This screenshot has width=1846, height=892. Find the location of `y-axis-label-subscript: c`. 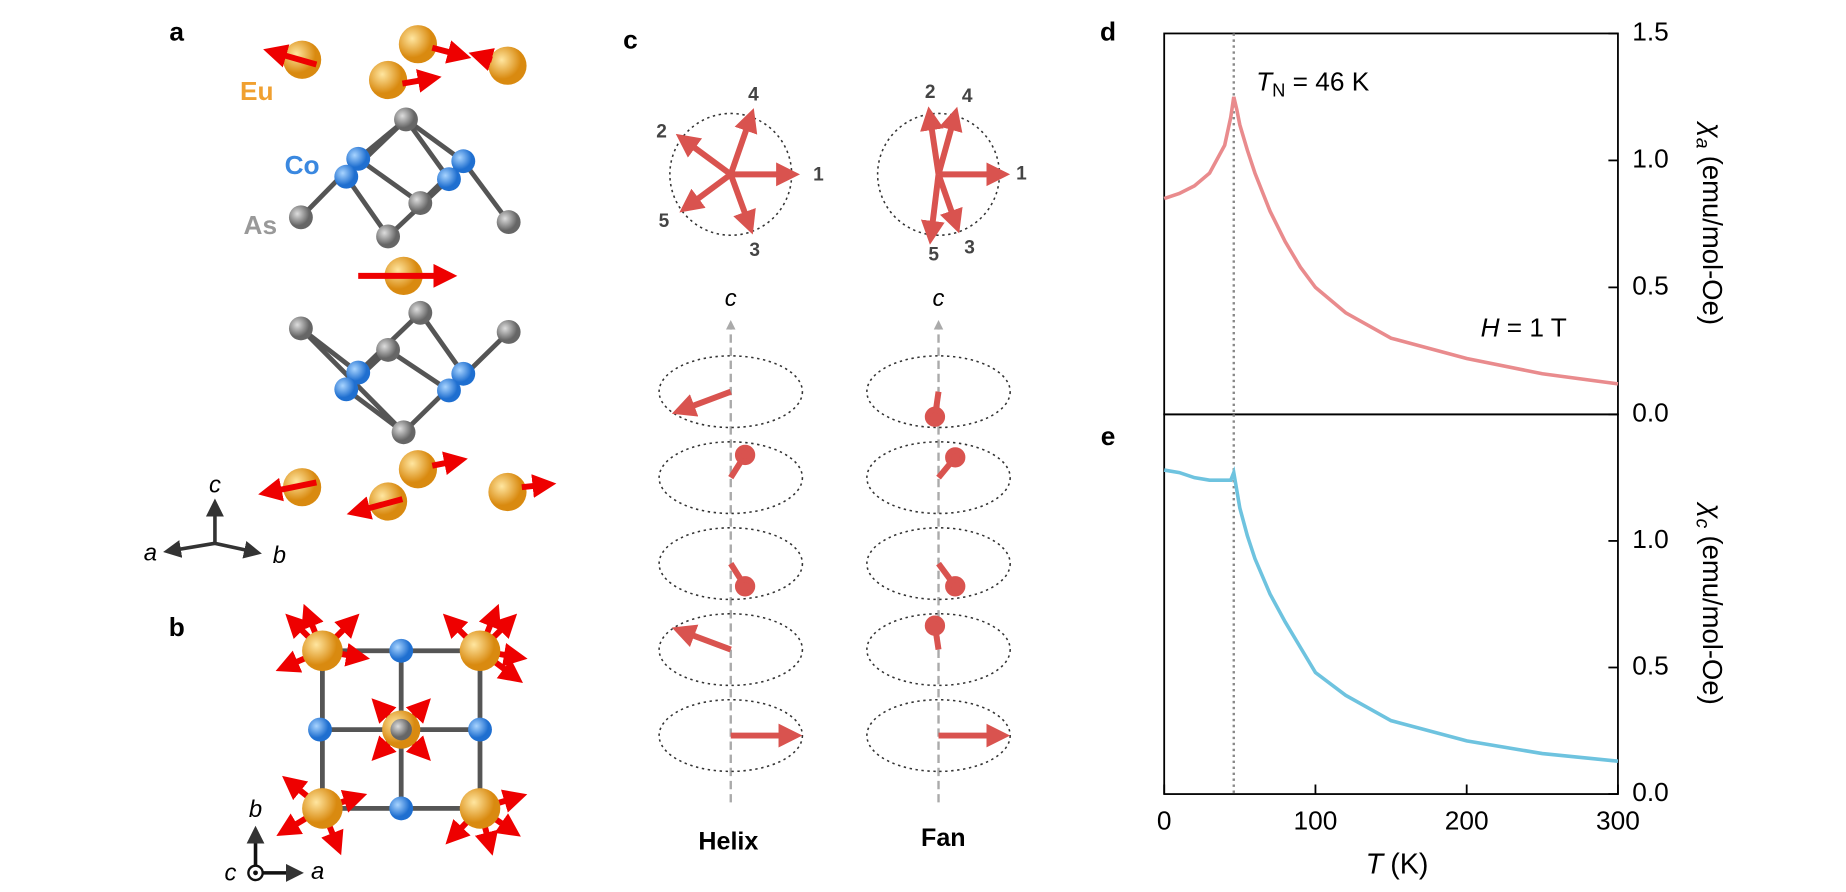

y-axis-label-subscript: c is located at coordinates (1702, 524).